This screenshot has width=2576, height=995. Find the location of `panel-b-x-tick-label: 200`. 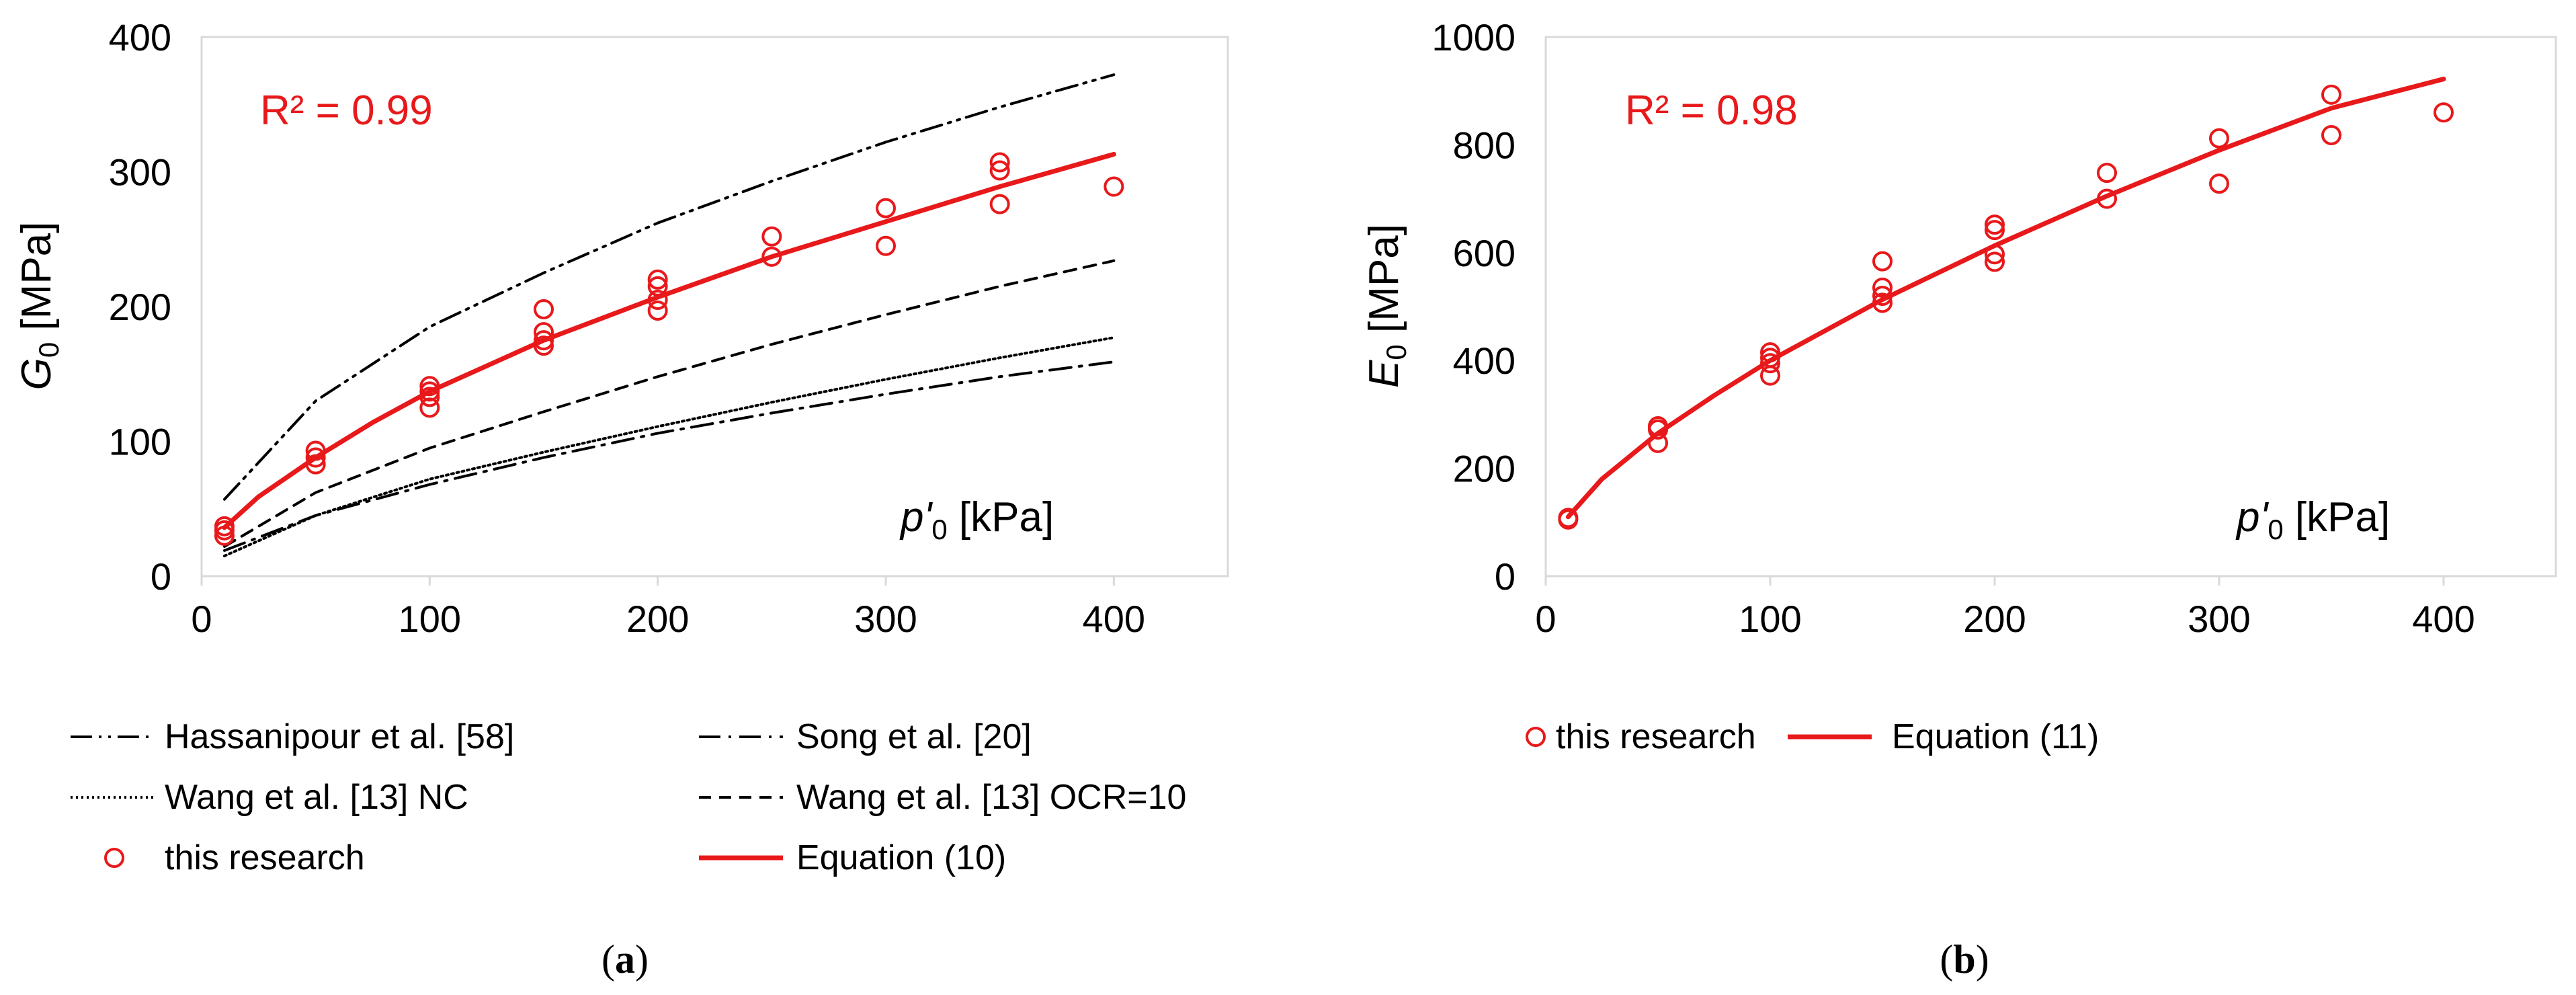

panel-b-x-tick-label: 200 is located at coordinates (1994, 619).